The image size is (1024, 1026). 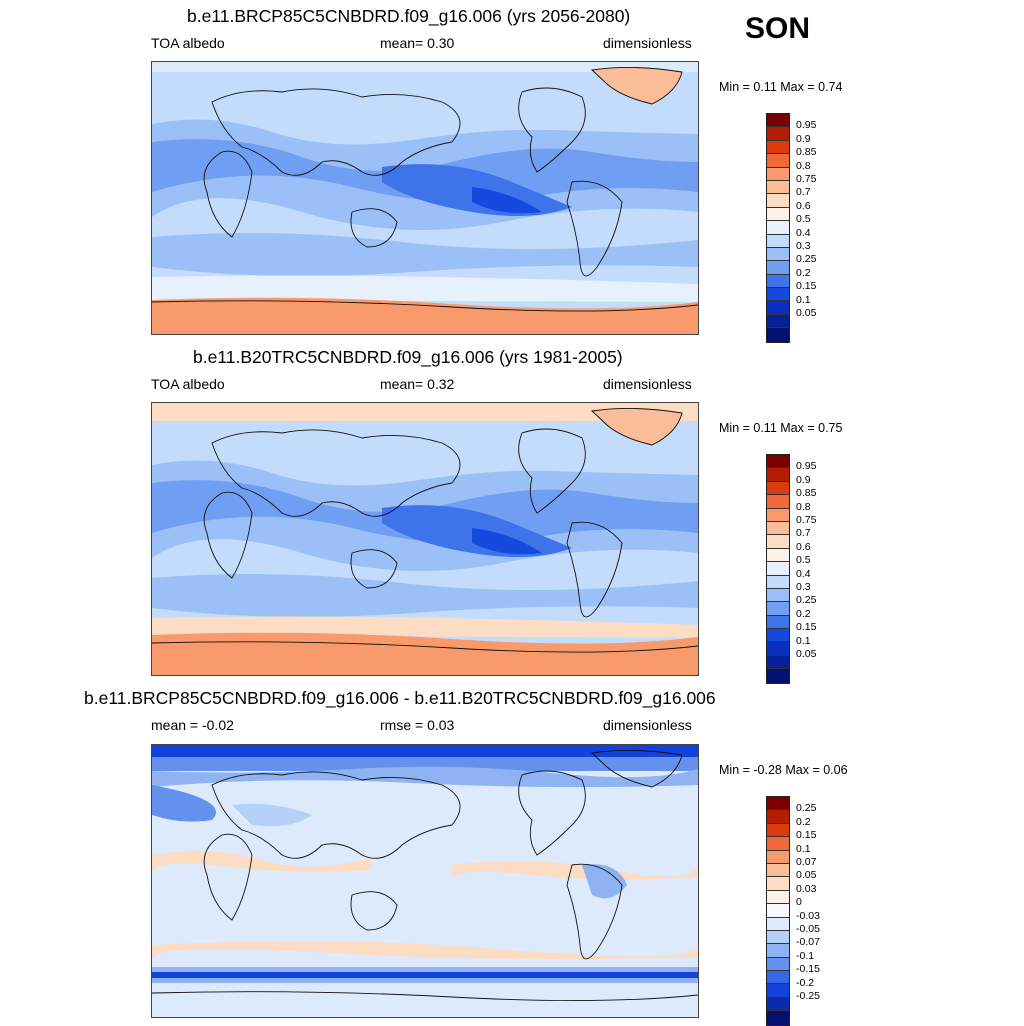 What do you see at coordinates (778, 28) in the screenshot?
I see `season-label: SON` at bounding box center [778, 28].